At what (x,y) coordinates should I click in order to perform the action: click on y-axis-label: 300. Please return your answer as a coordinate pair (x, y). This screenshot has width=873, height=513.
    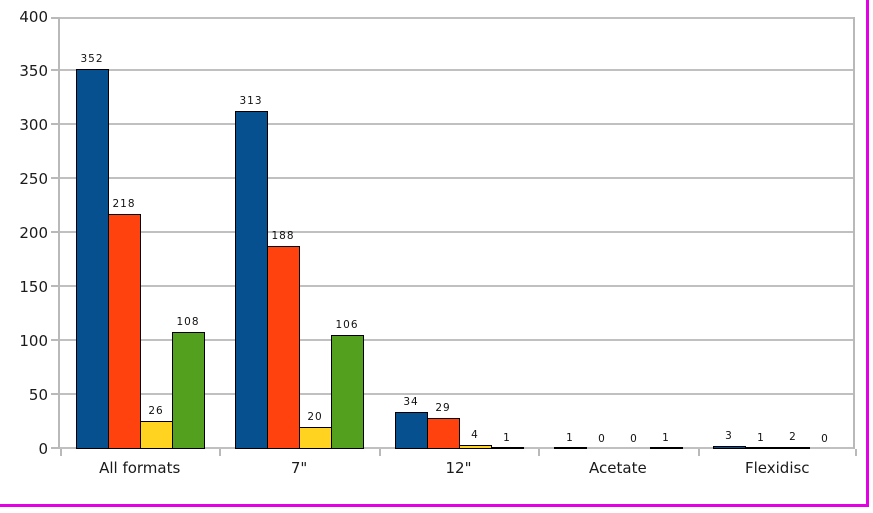
    Looking at the image, I should click on (33, 125).